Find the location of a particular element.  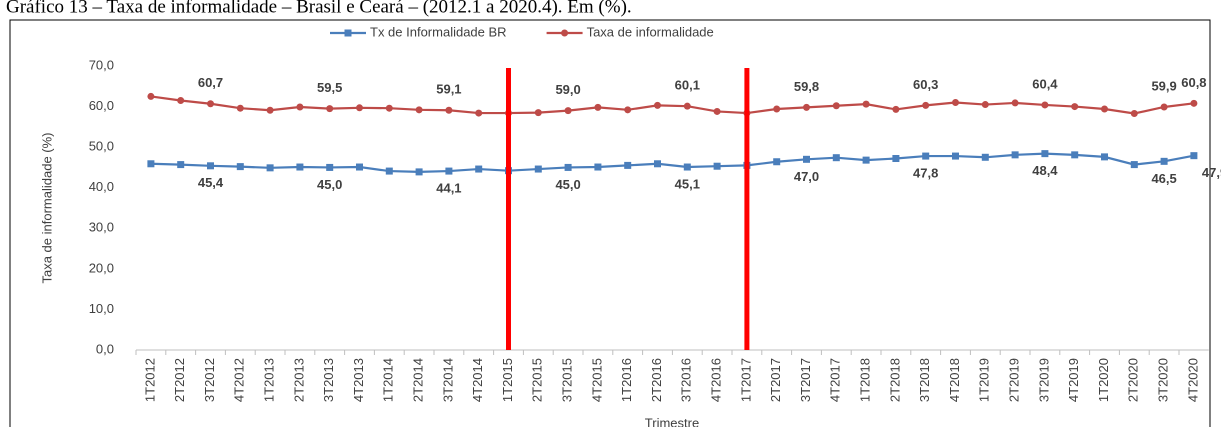

y-tick-label: 70,0 is located at coordinates (101, 64).